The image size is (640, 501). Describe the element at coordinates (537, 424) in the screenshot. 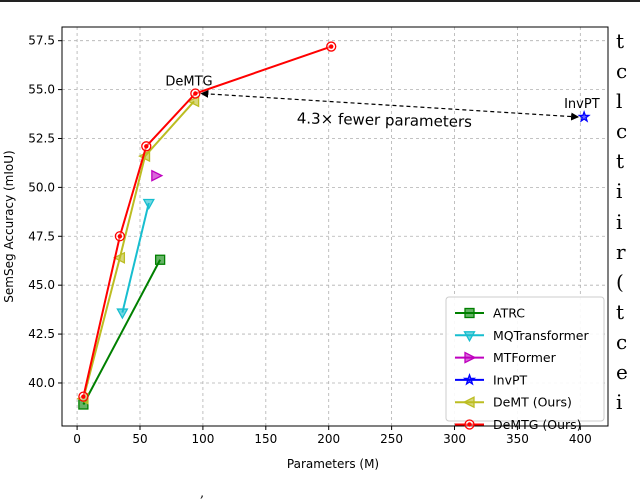

I see `legend-label: DeMTG (Ours)` at that location.